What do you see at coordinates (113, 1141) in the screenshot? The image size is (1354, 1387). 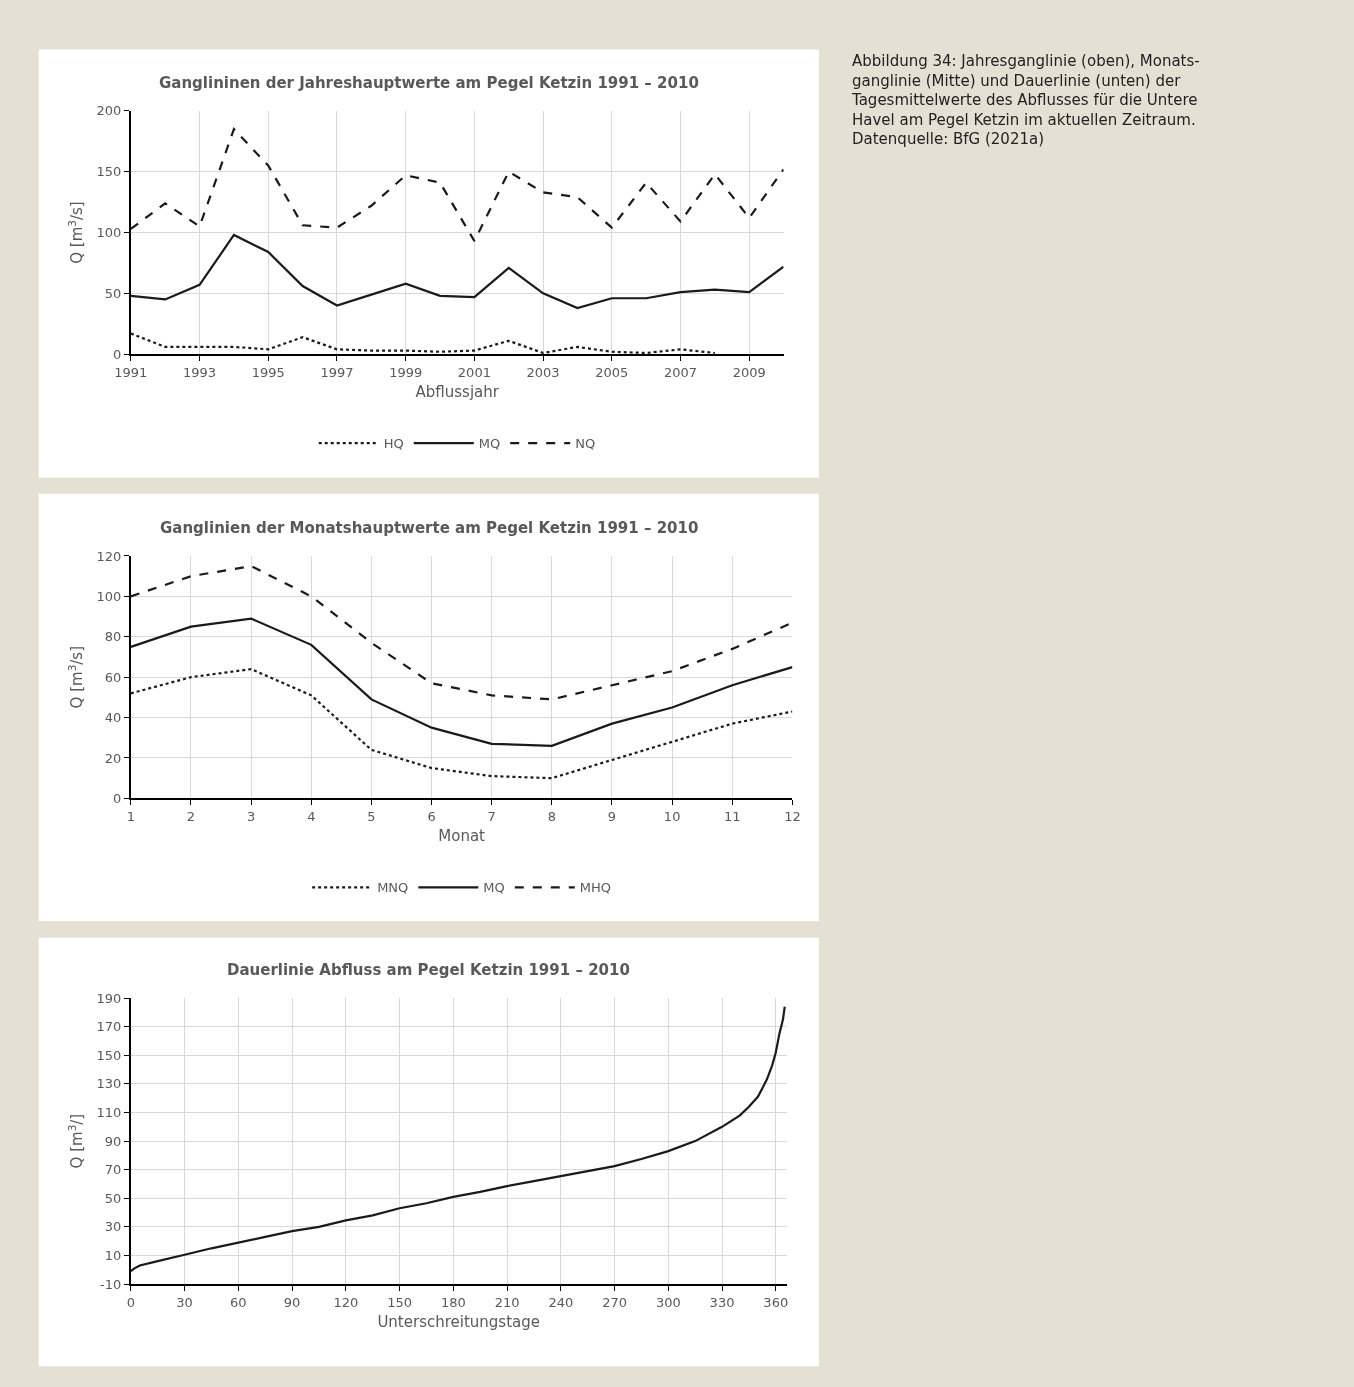 I see `y-tick-label: 90` at bounding box center [113, 1141].